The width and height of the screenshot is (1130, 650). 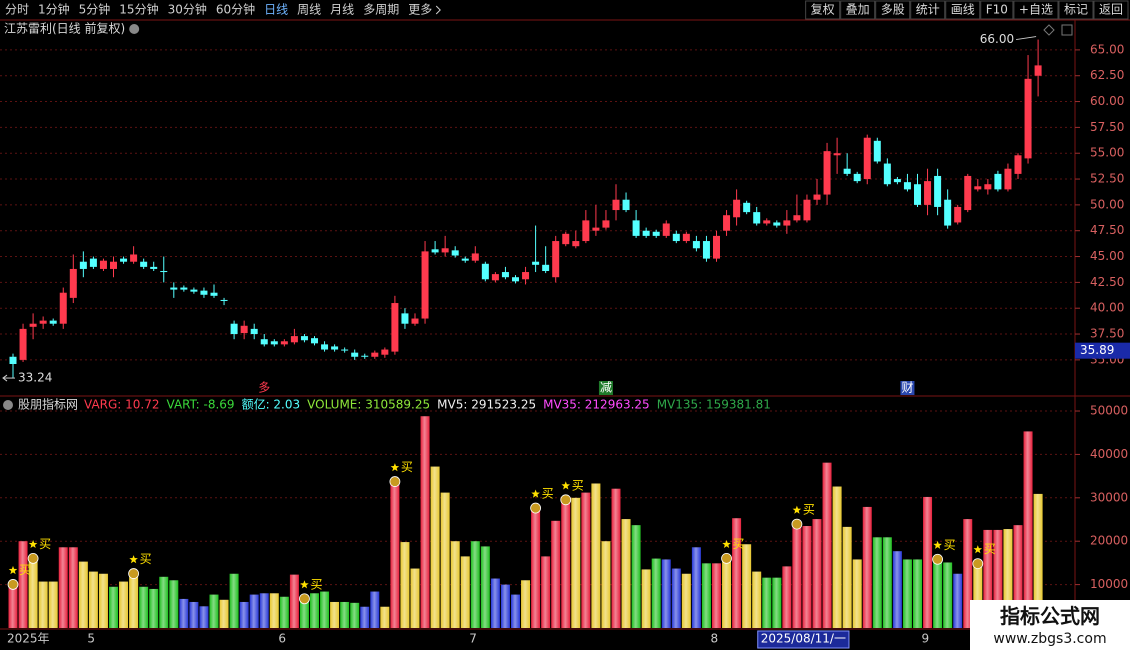 I want to click on period-tab: 分时, so click(x=17, y=10).